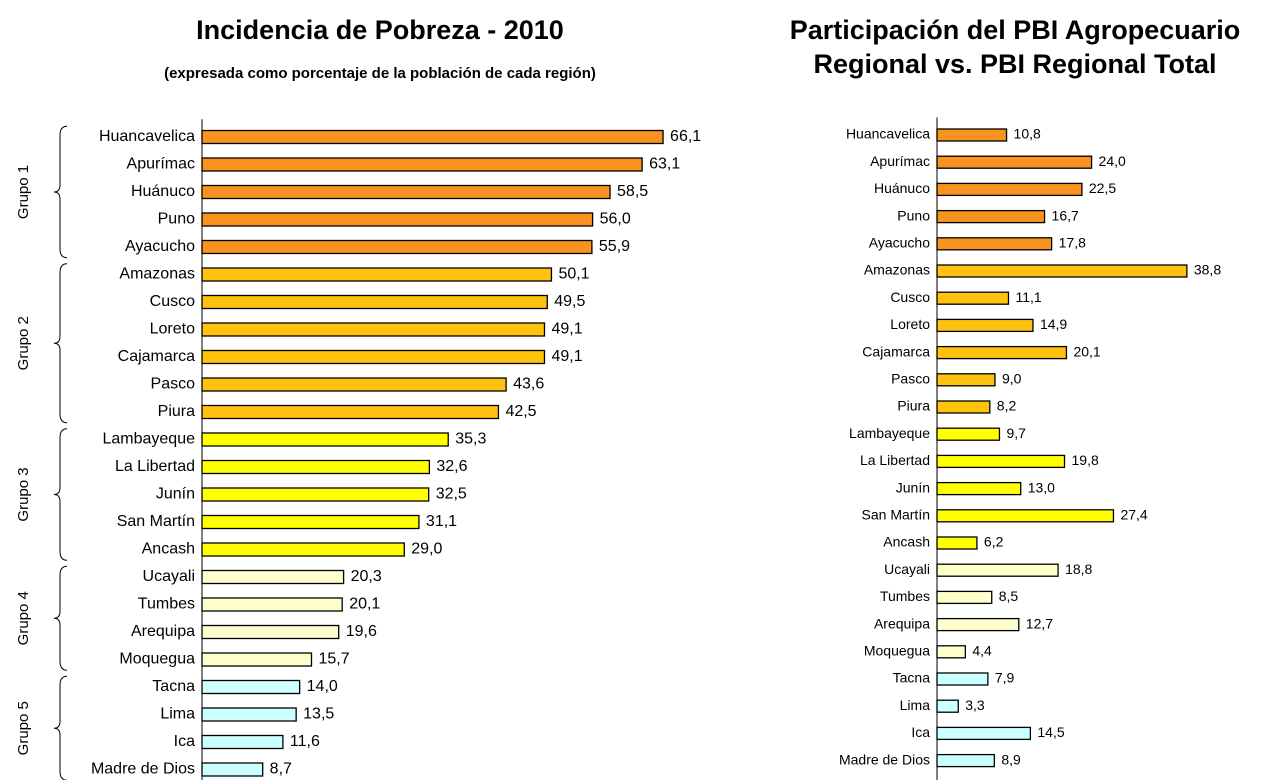 This screenshot has width=1272, height=780. Describe the element at coordinates (569, 301) in the screenshot. I see `data-label: 49,5` at that location.